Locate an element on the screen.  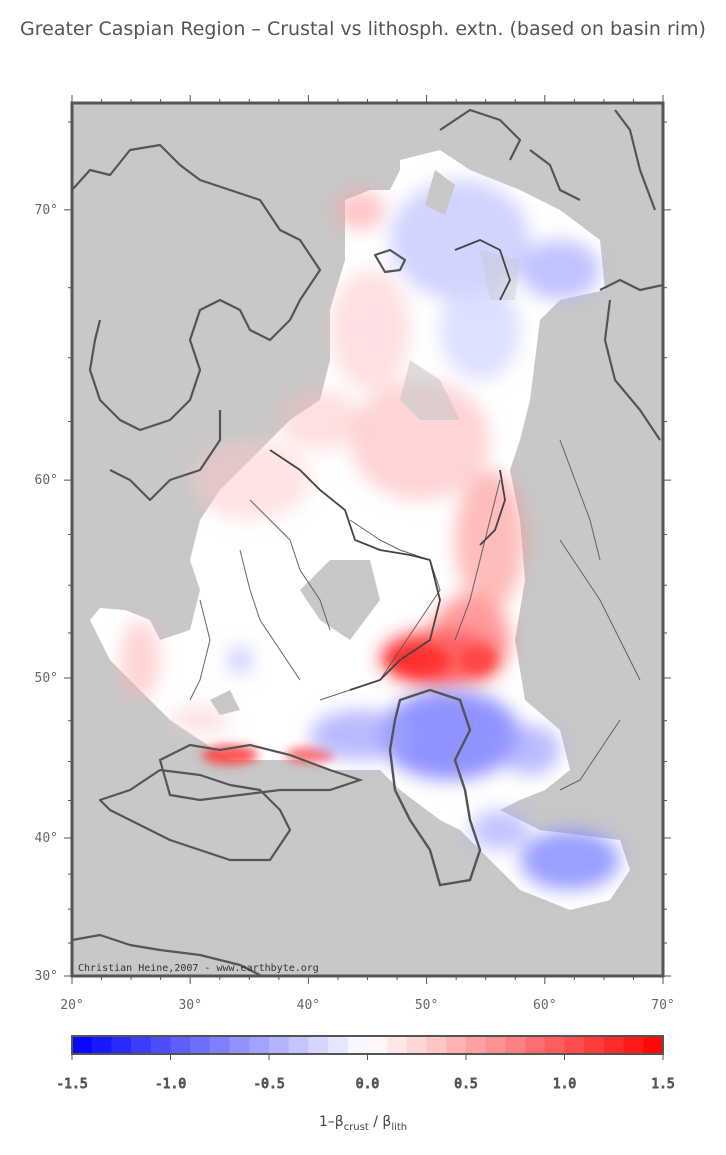
latitude-labels: 70° 60° 50° 40° 30° is located at coordinates (46, 593).